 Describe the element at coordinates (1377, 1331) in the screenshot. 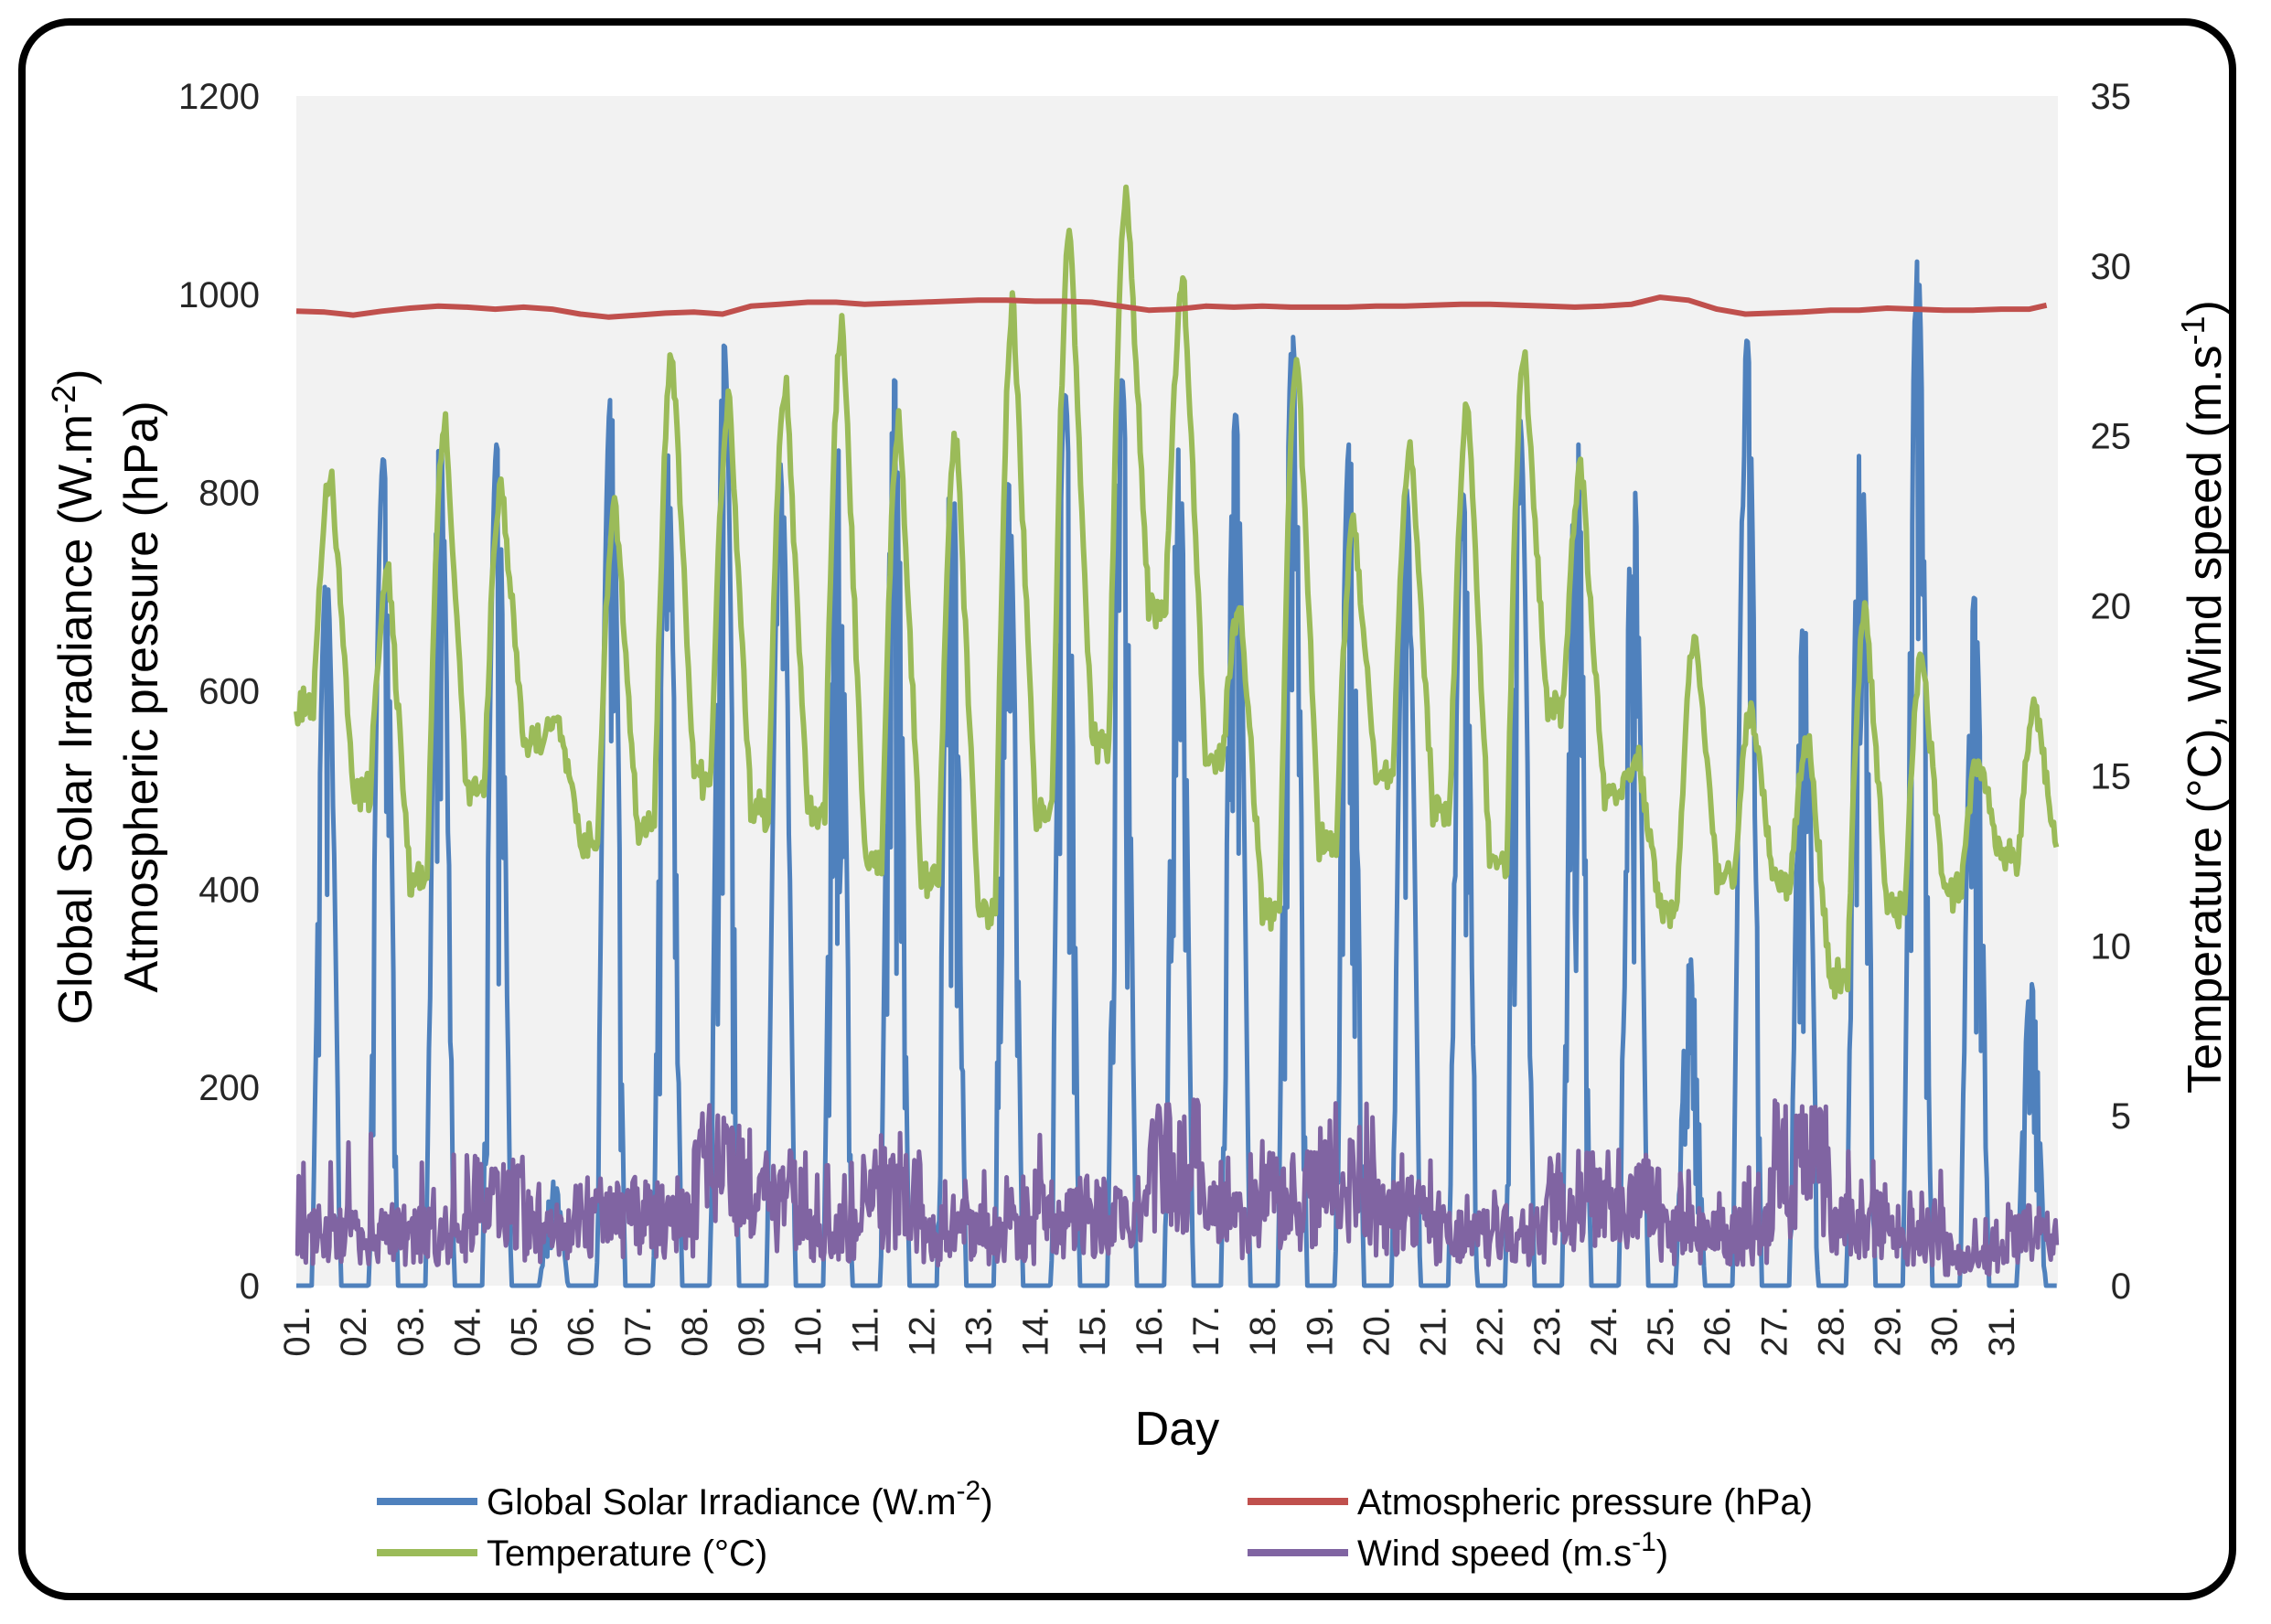

I see `x-tick-label: 20.` at that location.